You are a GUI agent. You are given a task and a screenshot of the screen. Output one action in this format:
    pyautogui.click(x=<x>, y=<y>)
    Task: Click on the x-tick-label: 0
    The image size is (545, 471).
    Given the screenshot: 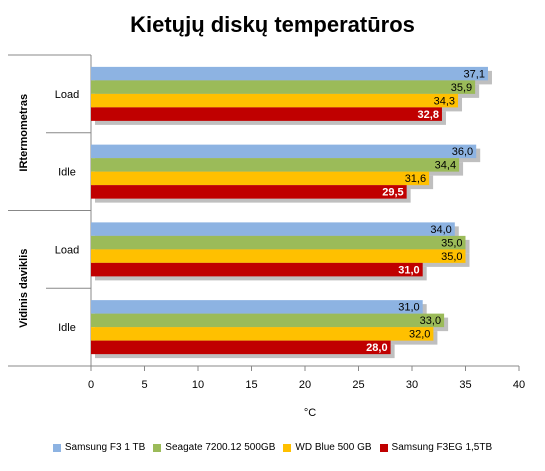 What is the action you would take?
    pyautogui.click(x=91, y=385)
    